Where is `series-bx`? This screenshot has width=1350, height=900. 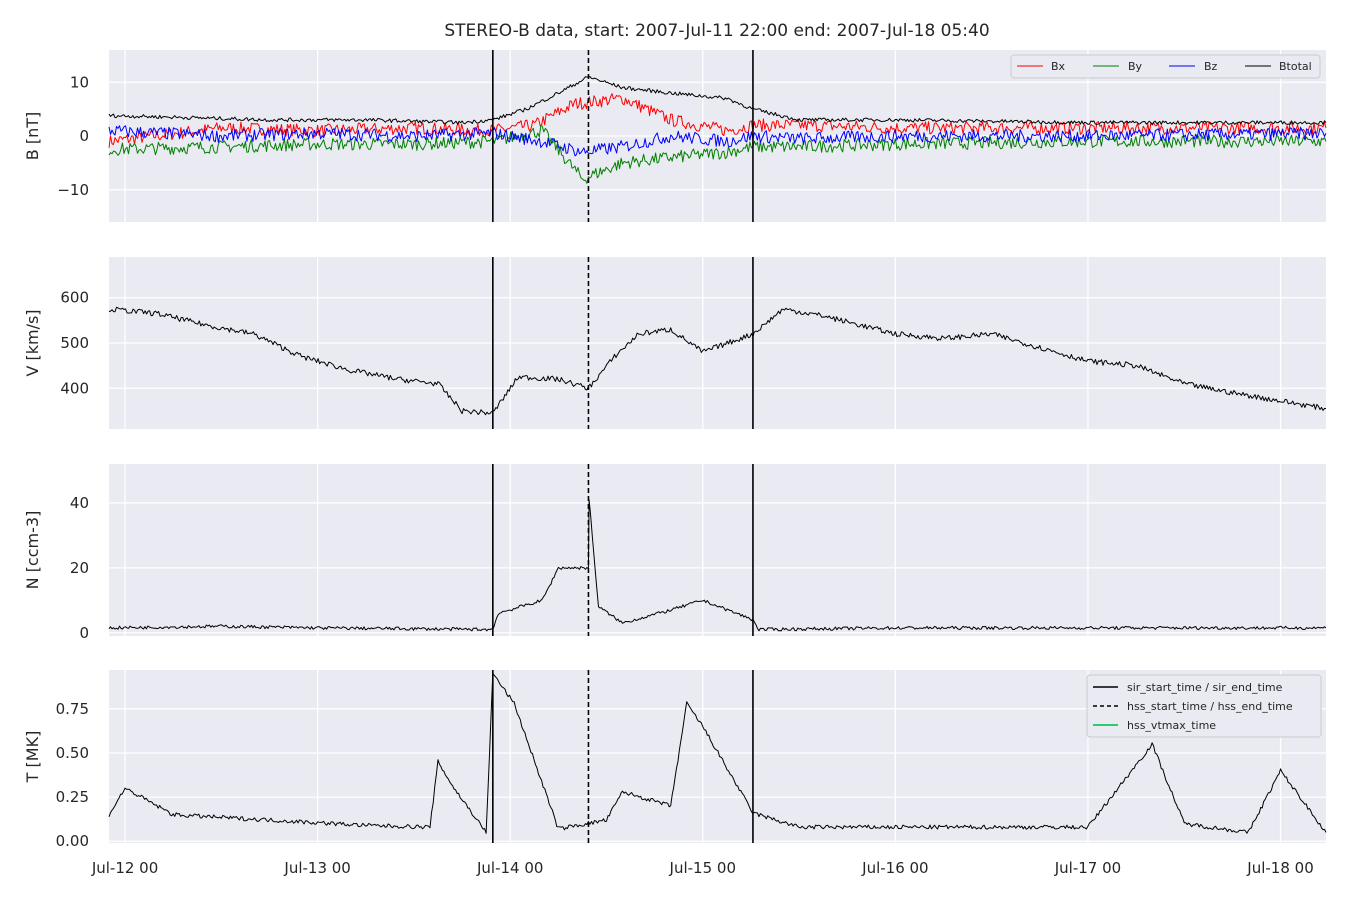 series-bx is located at coordinates (717, 120).